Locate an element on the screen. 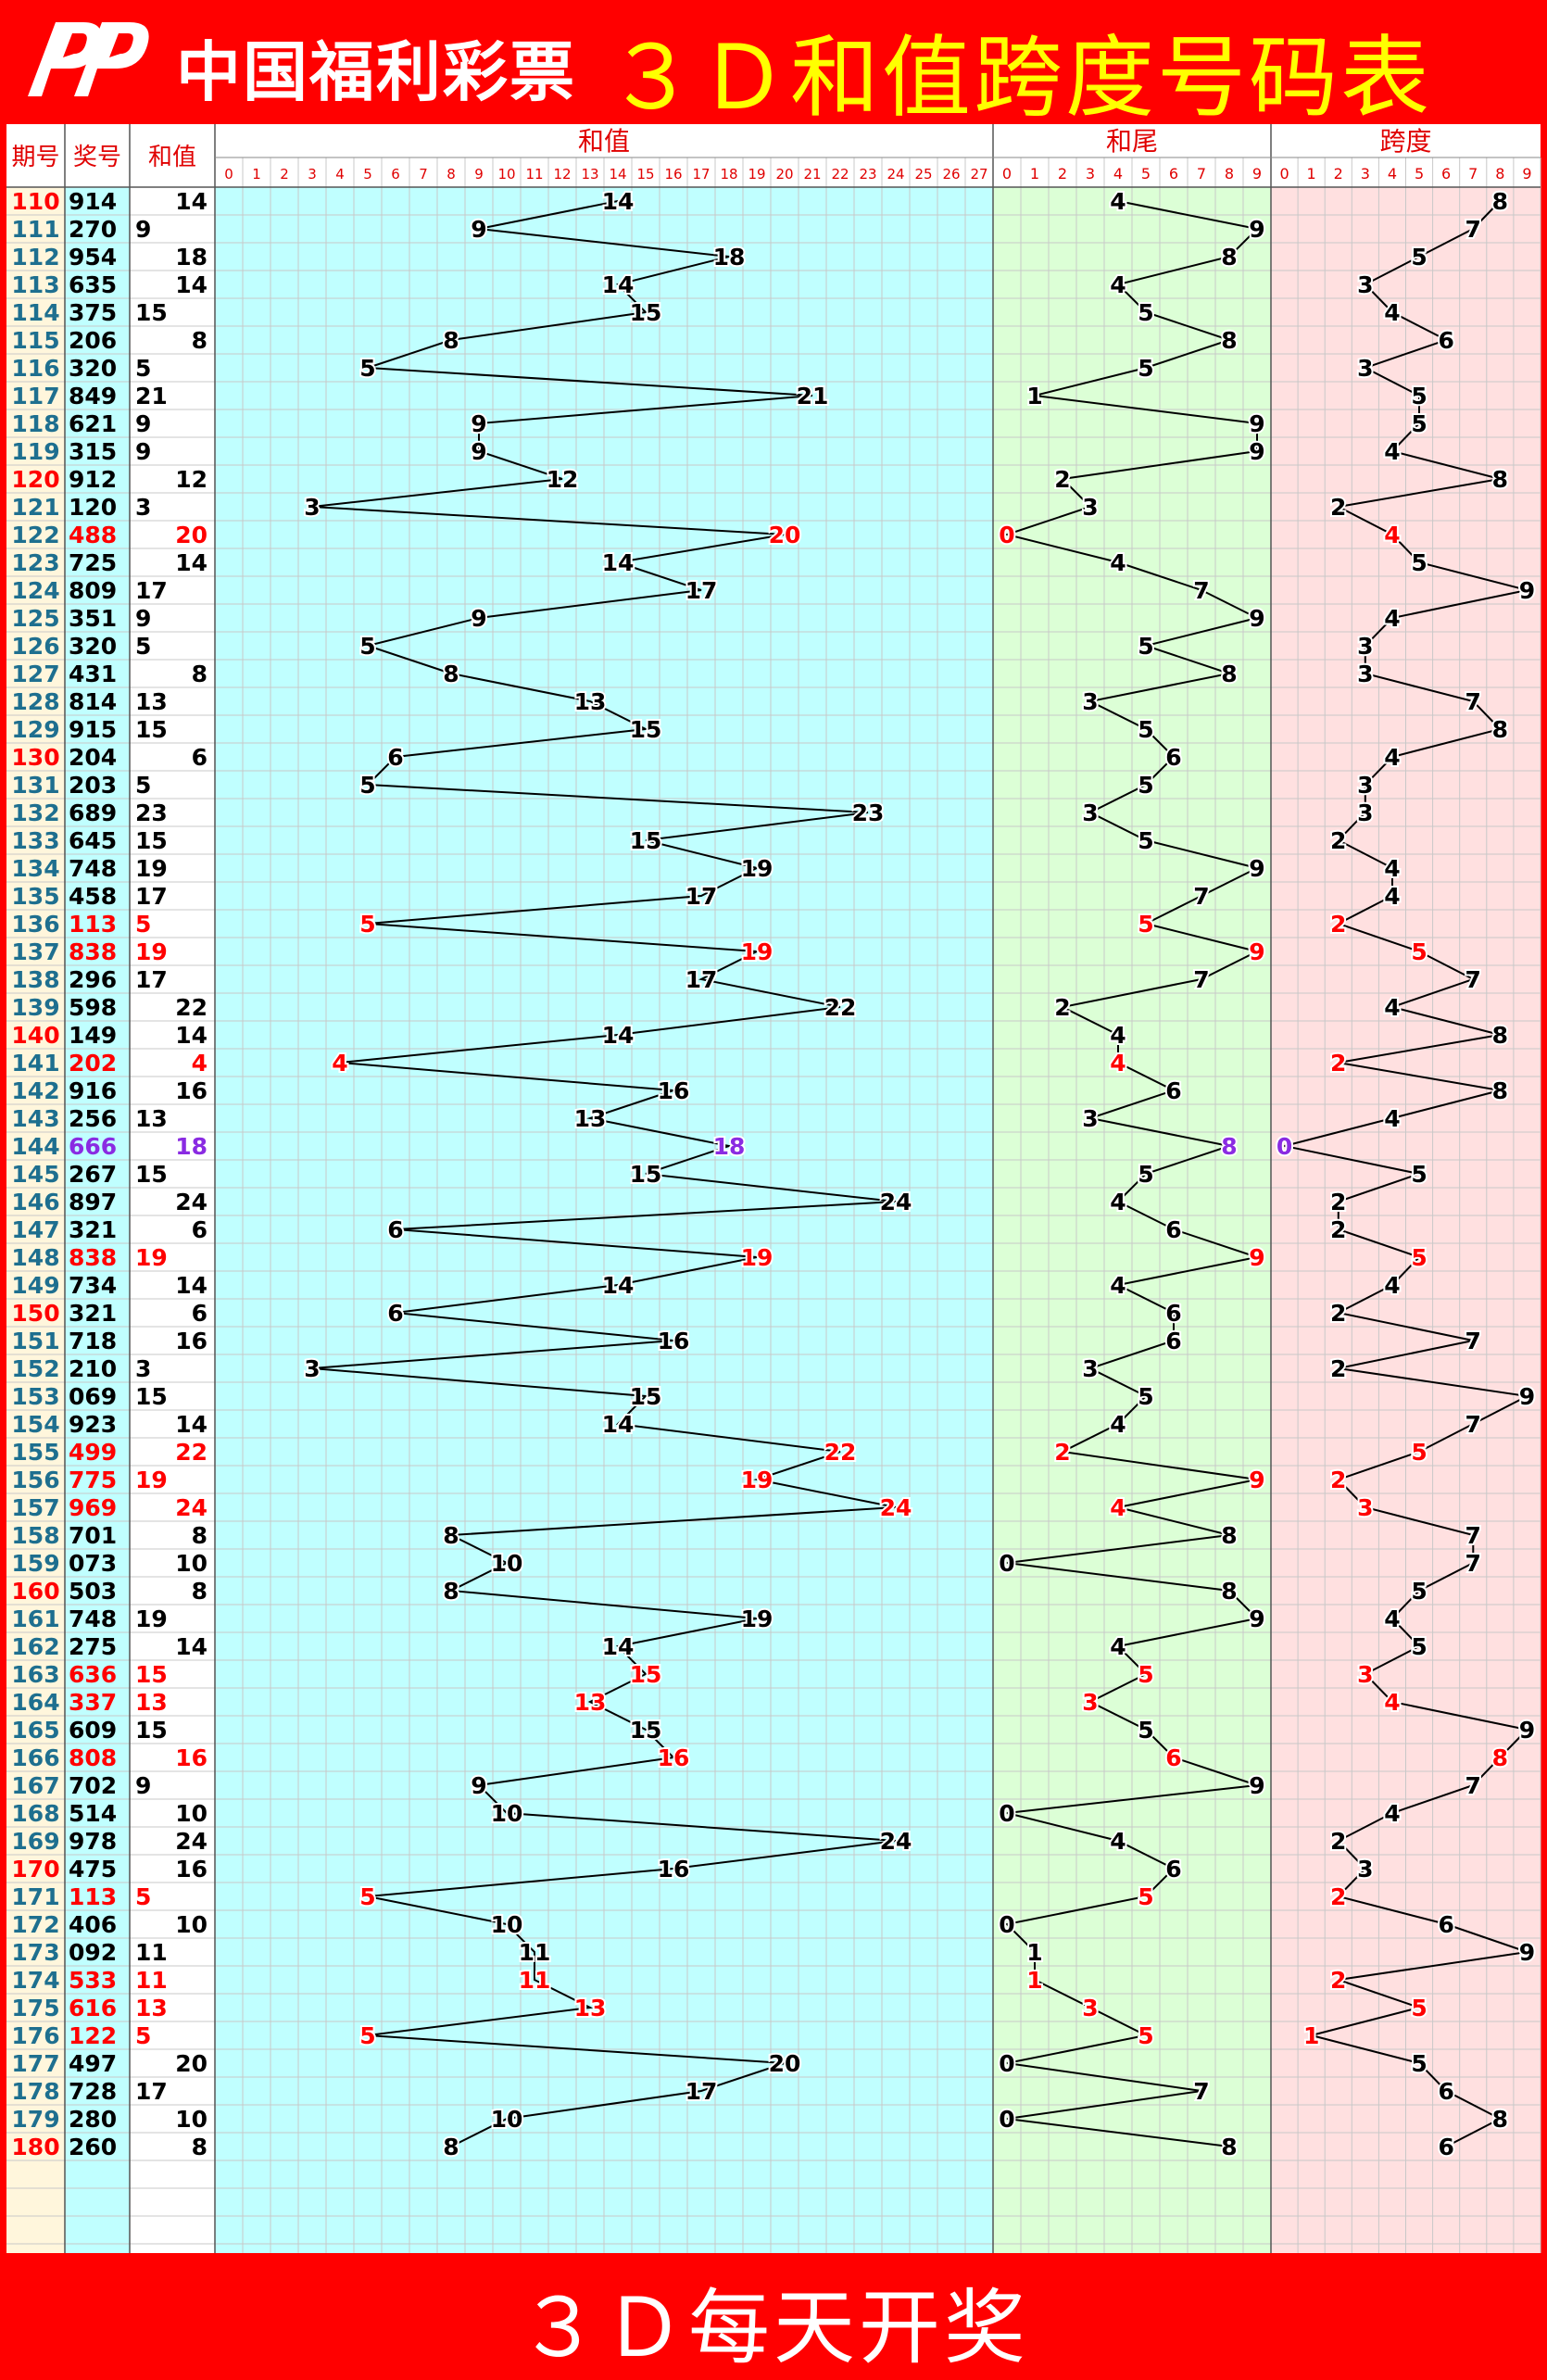  number-cell: 206 is located at coordinates (93, 340).